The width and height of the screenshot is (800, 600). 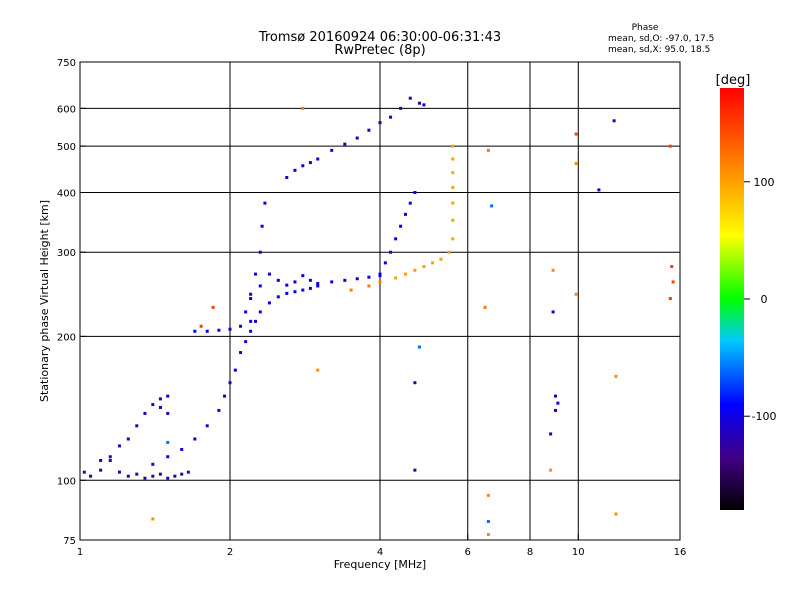 What do you see at coordinates (680, 552) in the screenshot?
I see `x-tick-label: 16` at bounding box center [680, 552].